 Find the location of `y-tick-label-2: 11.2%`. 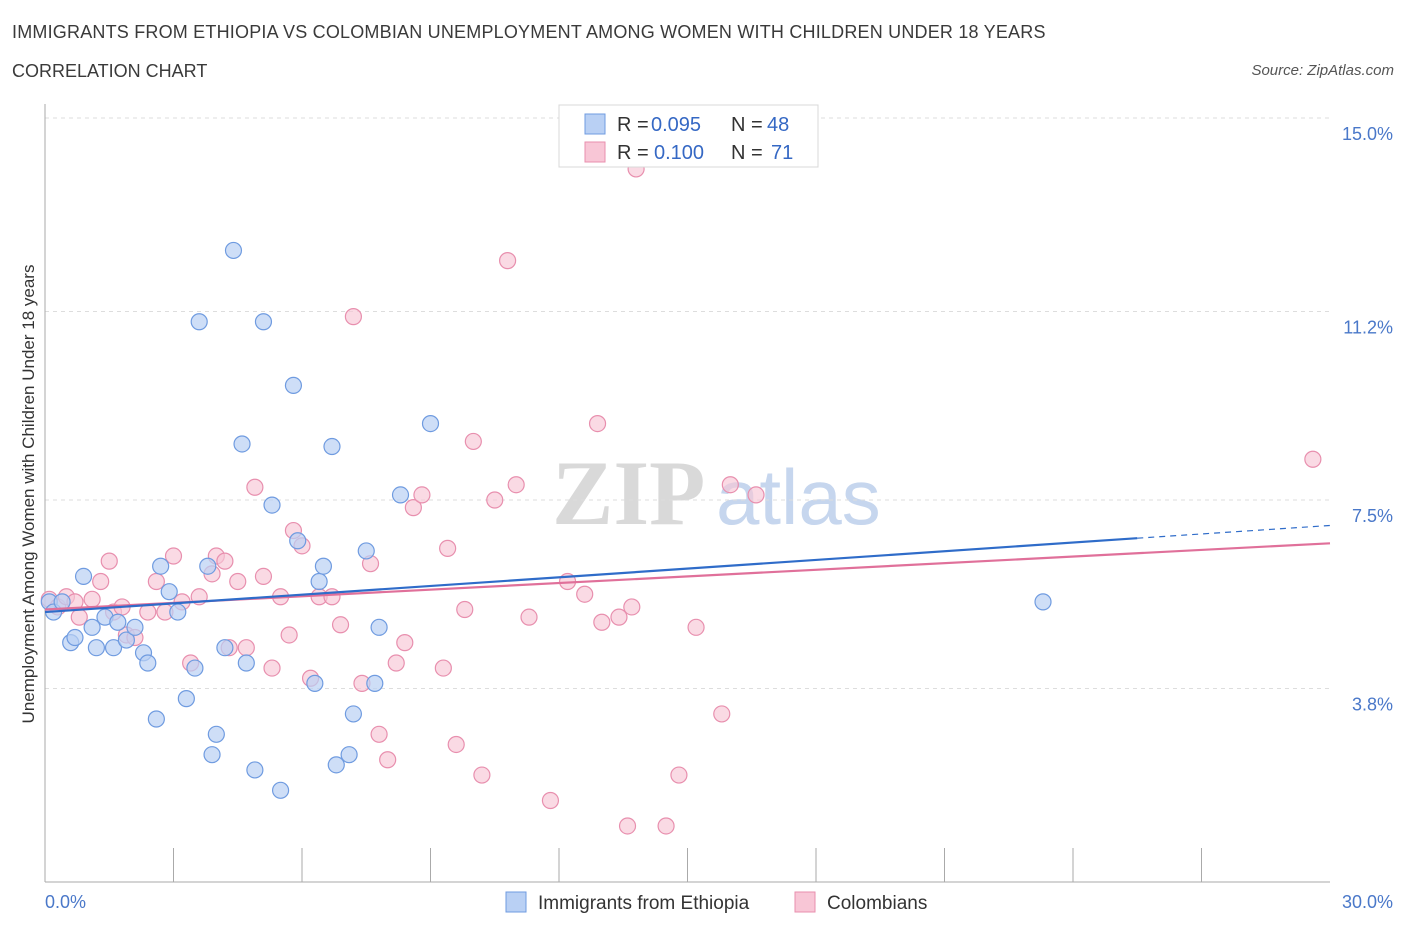

y-tick-label-2: 11.2% is located at coordinates (1368, 328).